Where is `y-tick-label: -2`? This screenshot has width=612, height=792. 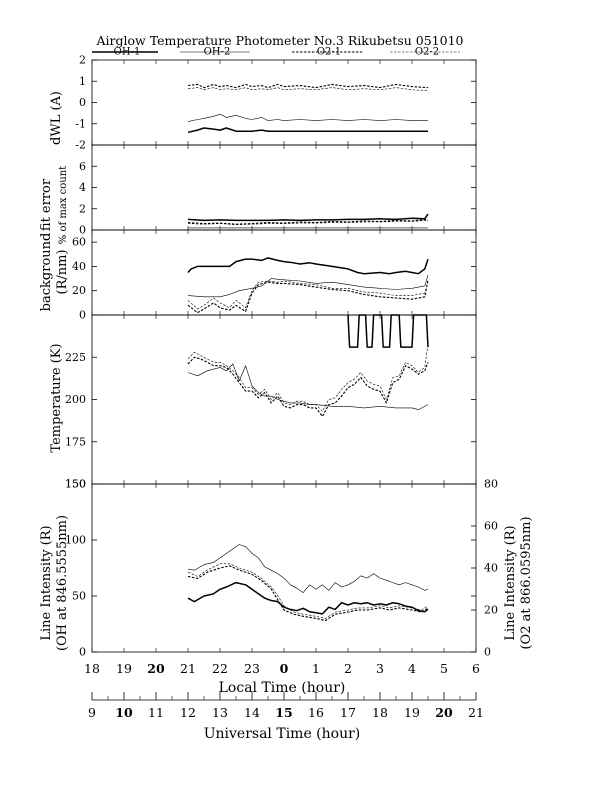
y-tick-label: -2 is located at coordinates (80, 145).